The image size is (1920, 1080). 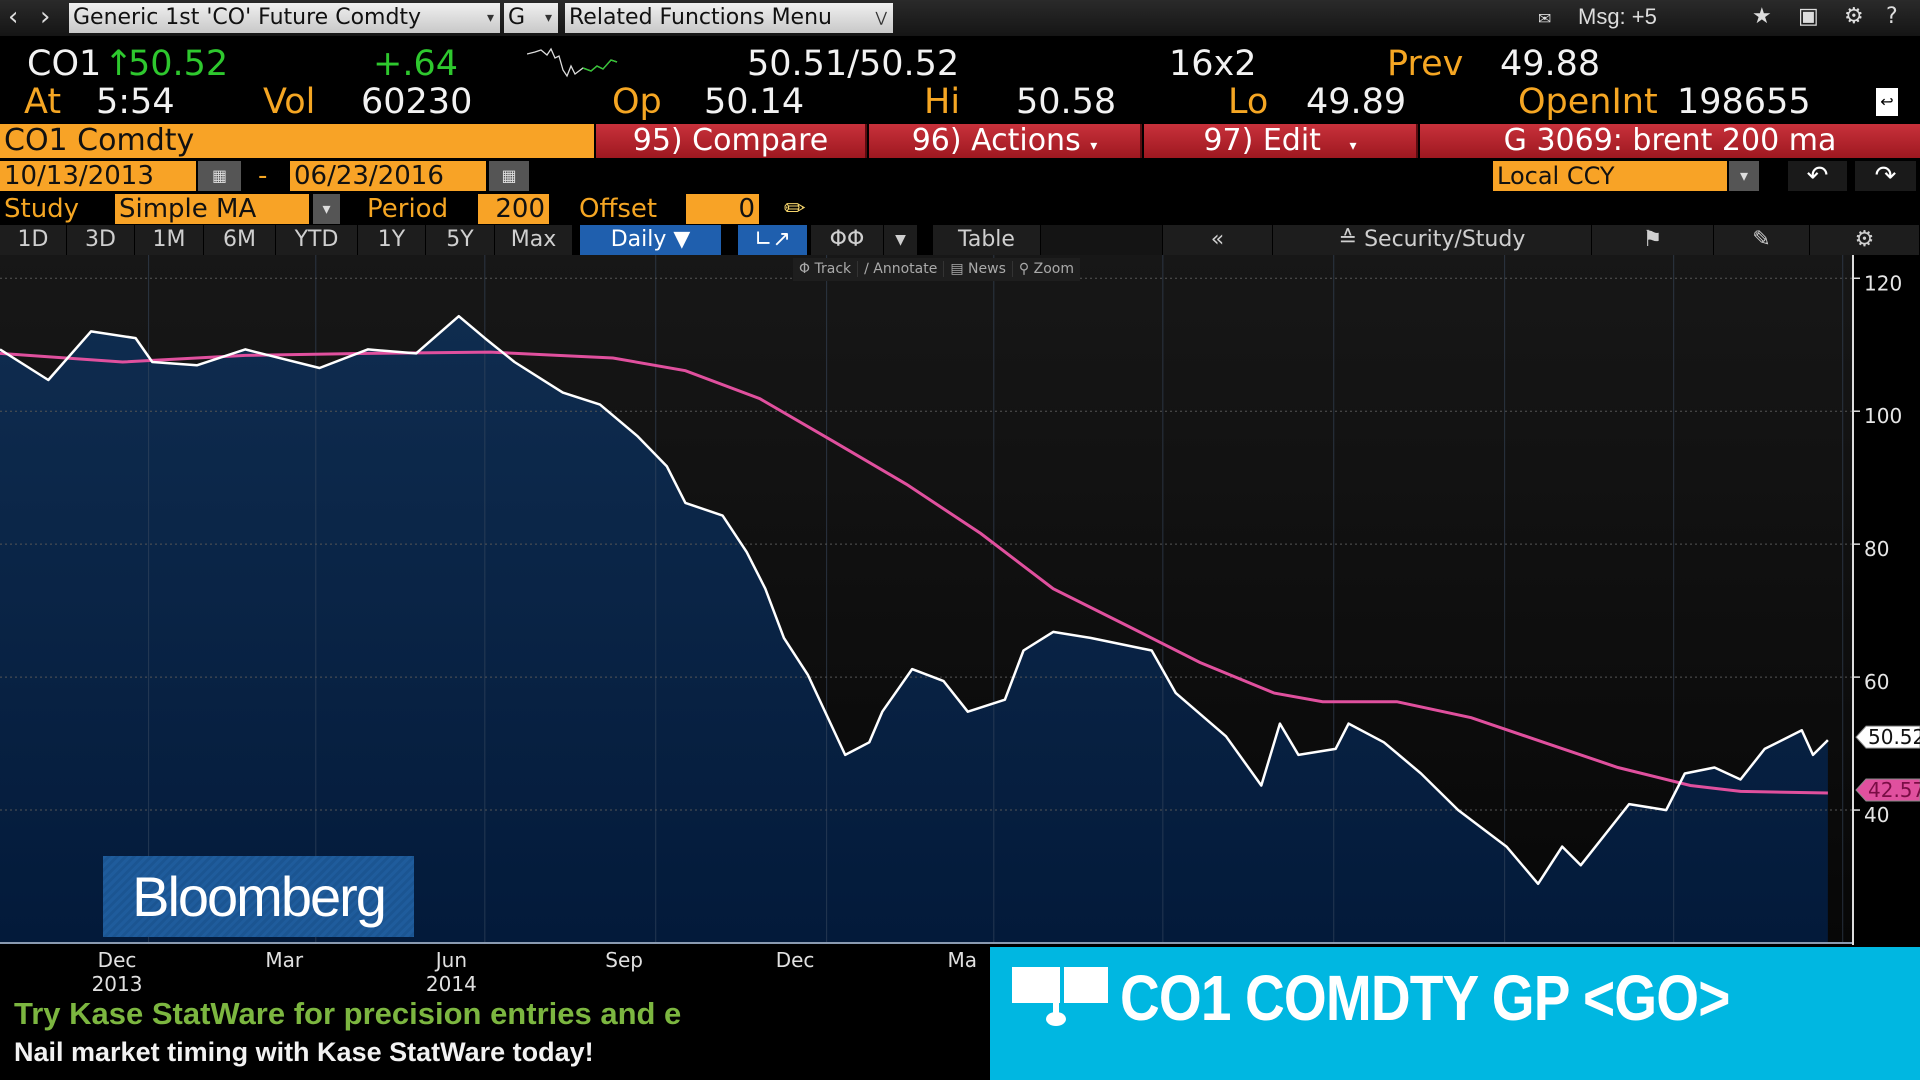 I want to click on period-max: Max, so click(x=534, y=240).